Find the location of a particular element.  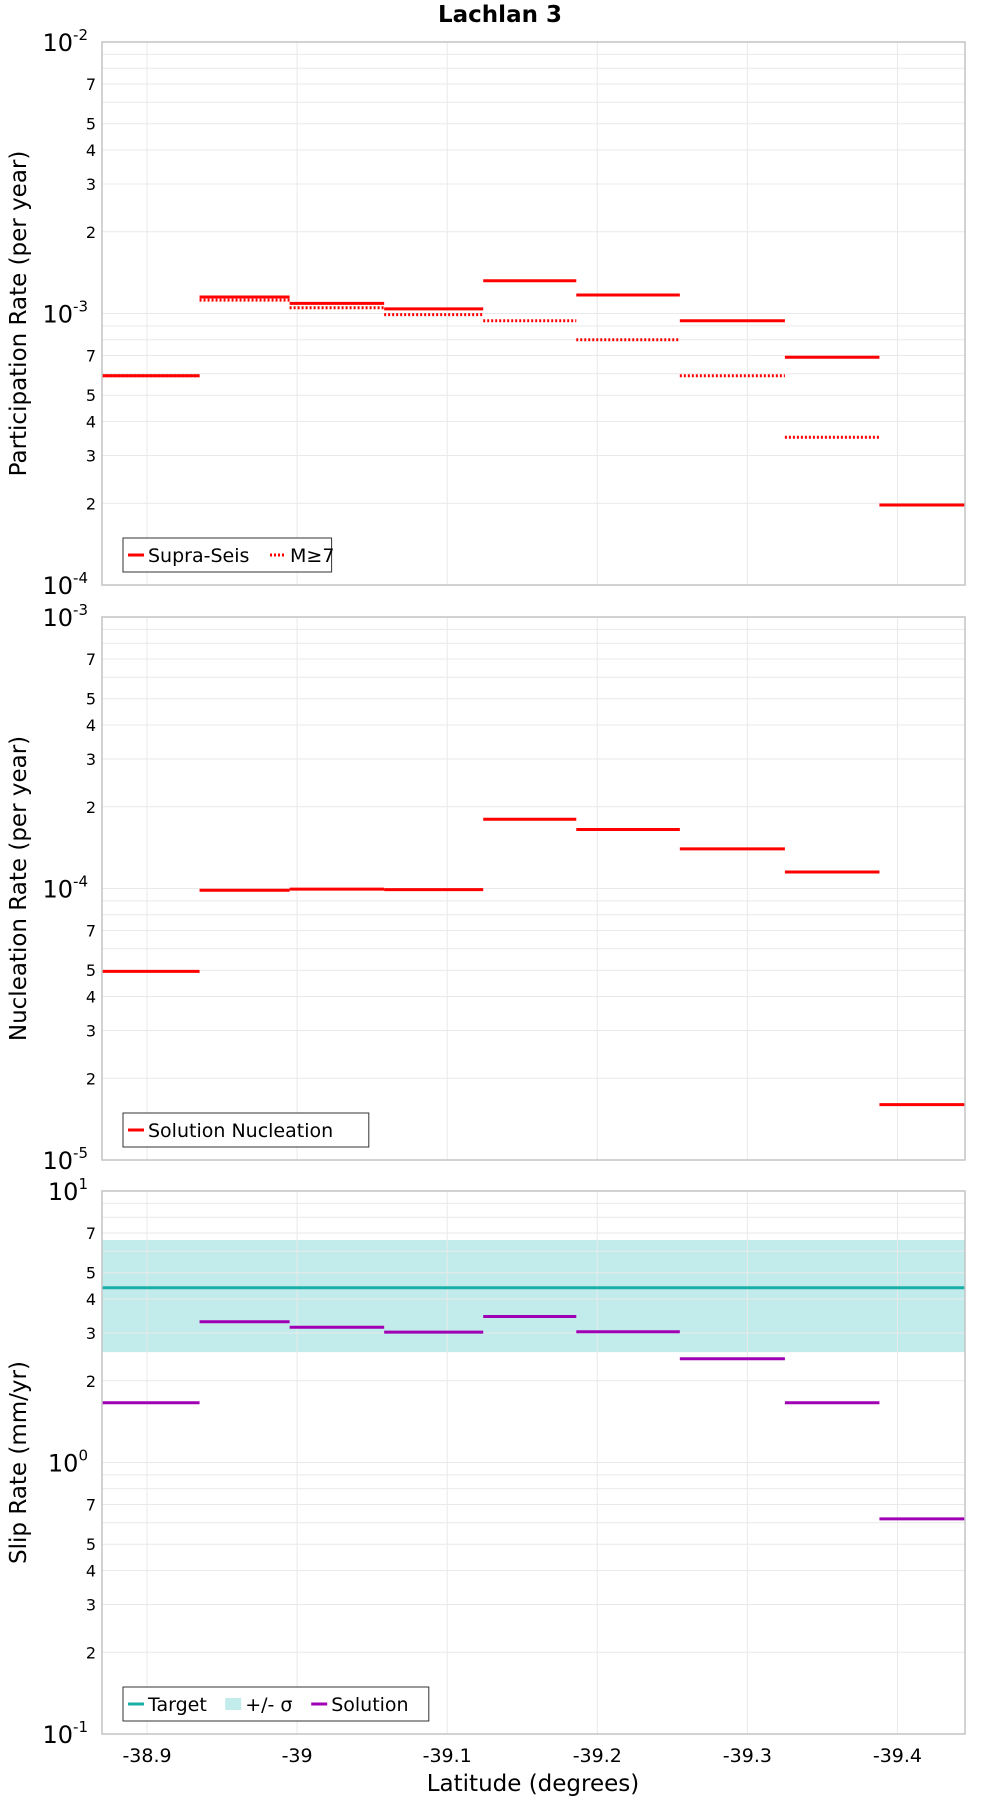

y-major-tick-label: 10¹ is located at coordinates (68, 1190).